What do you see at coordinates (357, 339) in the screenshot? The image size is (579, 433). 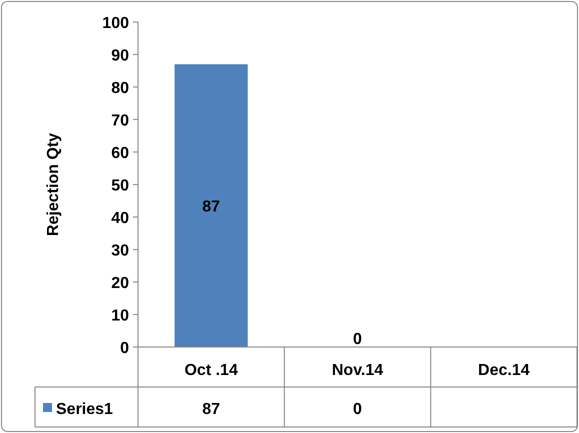 I see `annotation: 0` at bounding box center [357, 339].